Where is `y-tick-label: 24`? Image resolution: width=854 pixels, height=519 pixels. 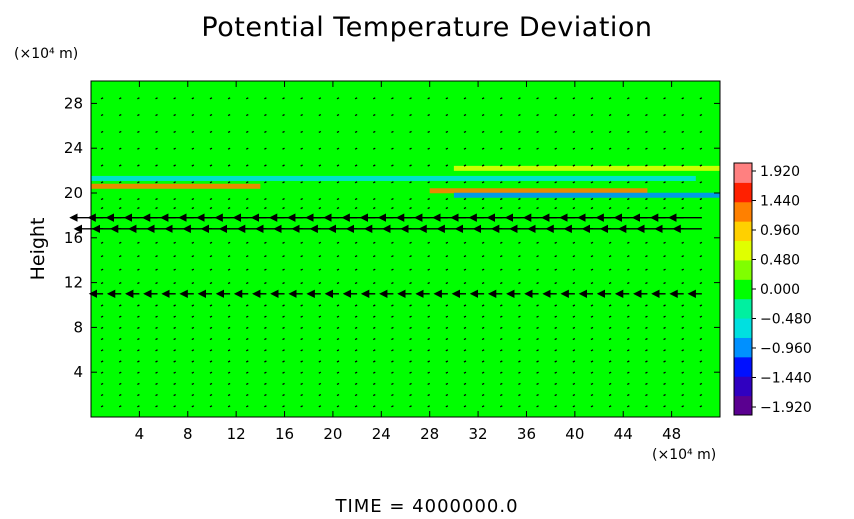 y-tick-label: 24 is located at coordinates (73, 148).